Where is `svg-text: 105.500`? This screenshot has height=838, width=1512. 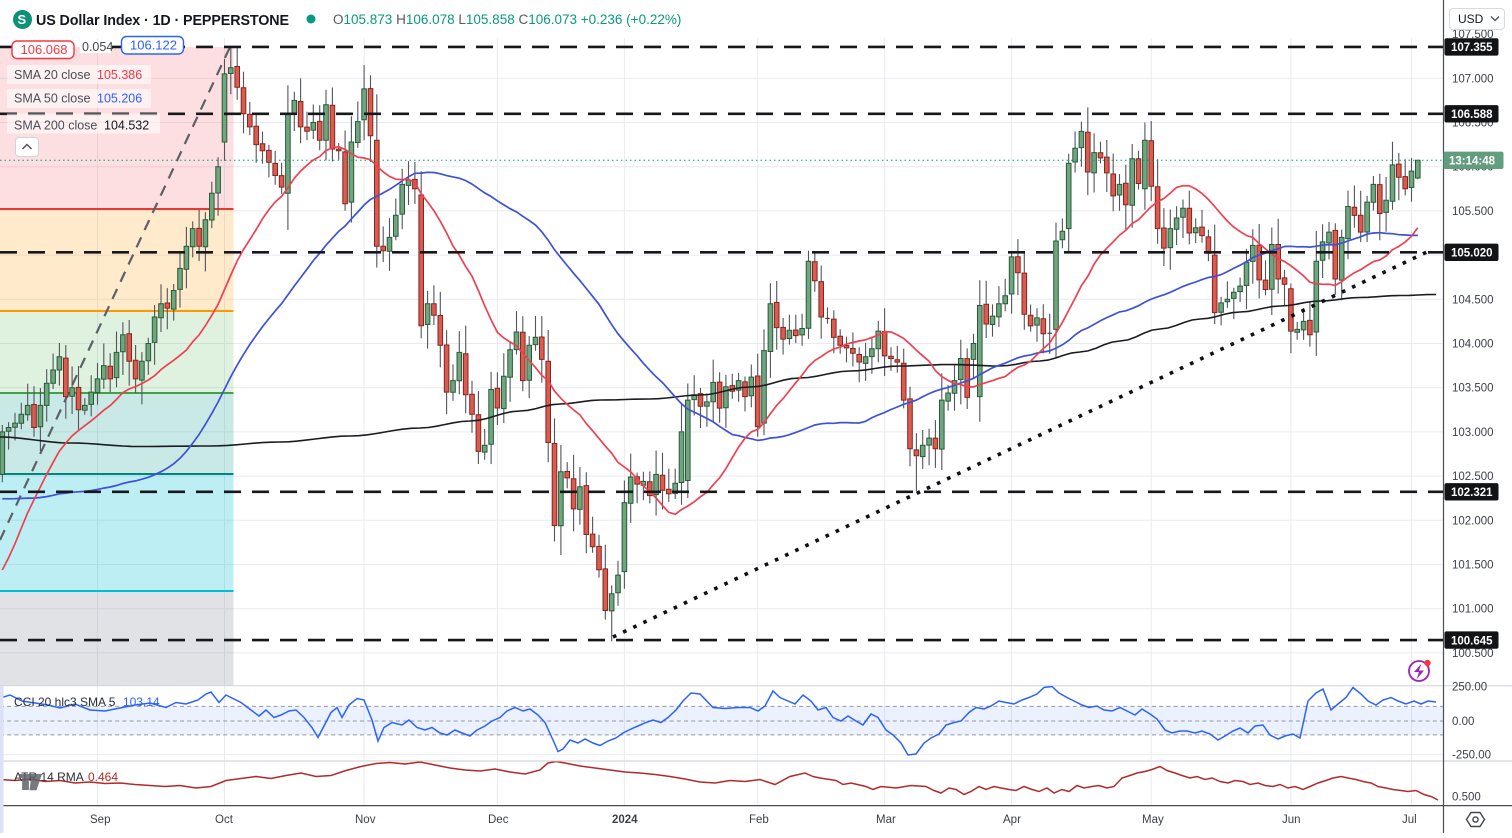
svg-text: 105.500 is located at coordinates (1473, 212).